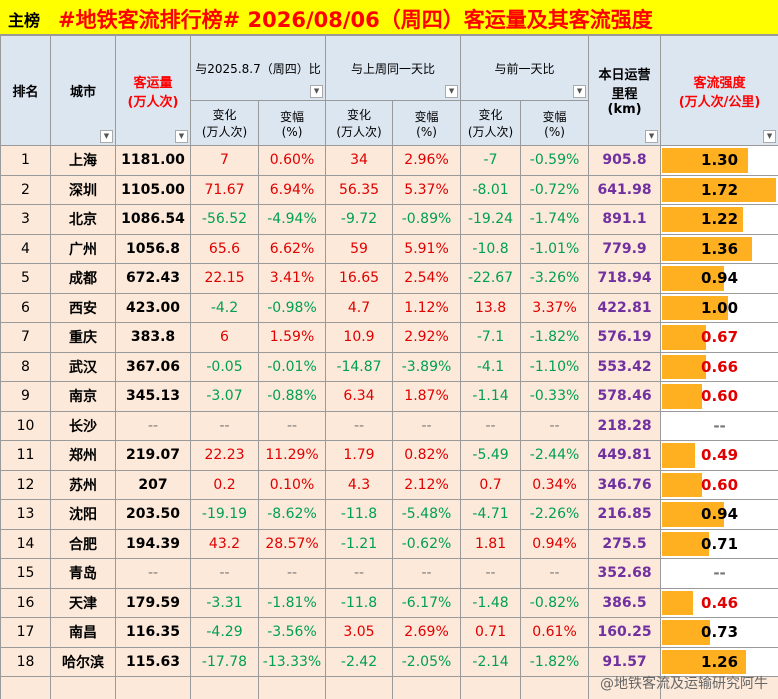  What do you see at coordinates (719, 396) in the screenshot?
I see `intensity-cell: 0.60` at bounding box center [719, 396].